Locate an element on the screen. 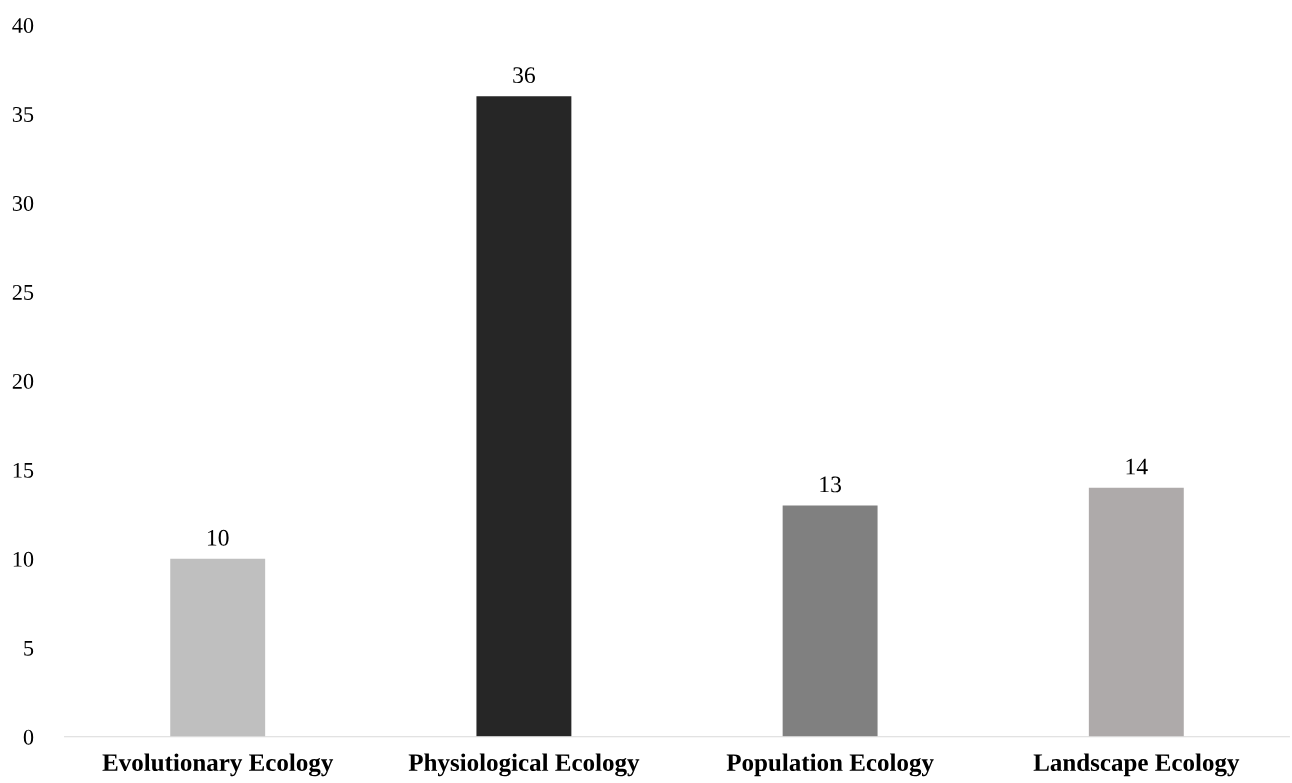 The image size is (1292, 783). x-tick-label: Physiological Ecology is located at coordinates (524, 765).